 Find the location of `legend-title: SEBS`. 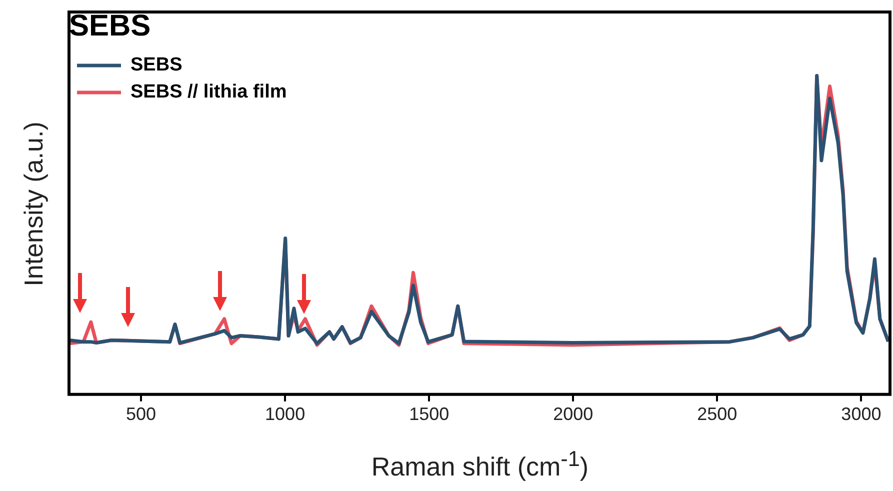

legend-title: SEBS is located at coordinates (110, 25).